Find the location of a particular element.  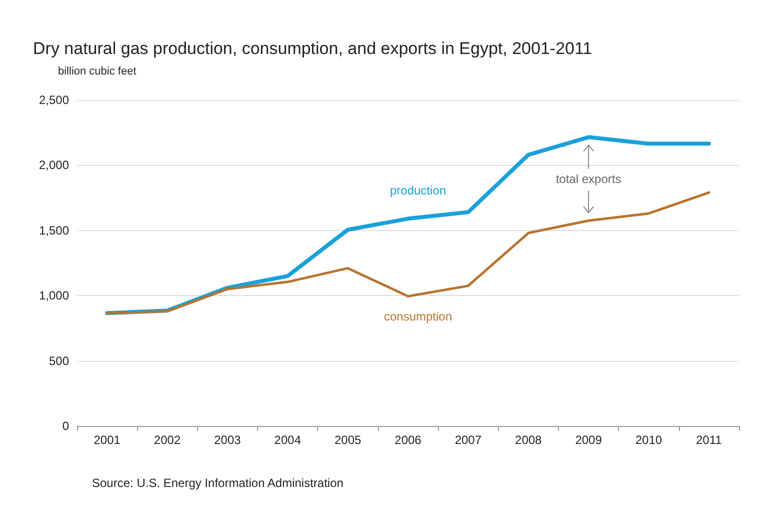

y-tick-label: 2,000 is located at coordinates (54, 165).